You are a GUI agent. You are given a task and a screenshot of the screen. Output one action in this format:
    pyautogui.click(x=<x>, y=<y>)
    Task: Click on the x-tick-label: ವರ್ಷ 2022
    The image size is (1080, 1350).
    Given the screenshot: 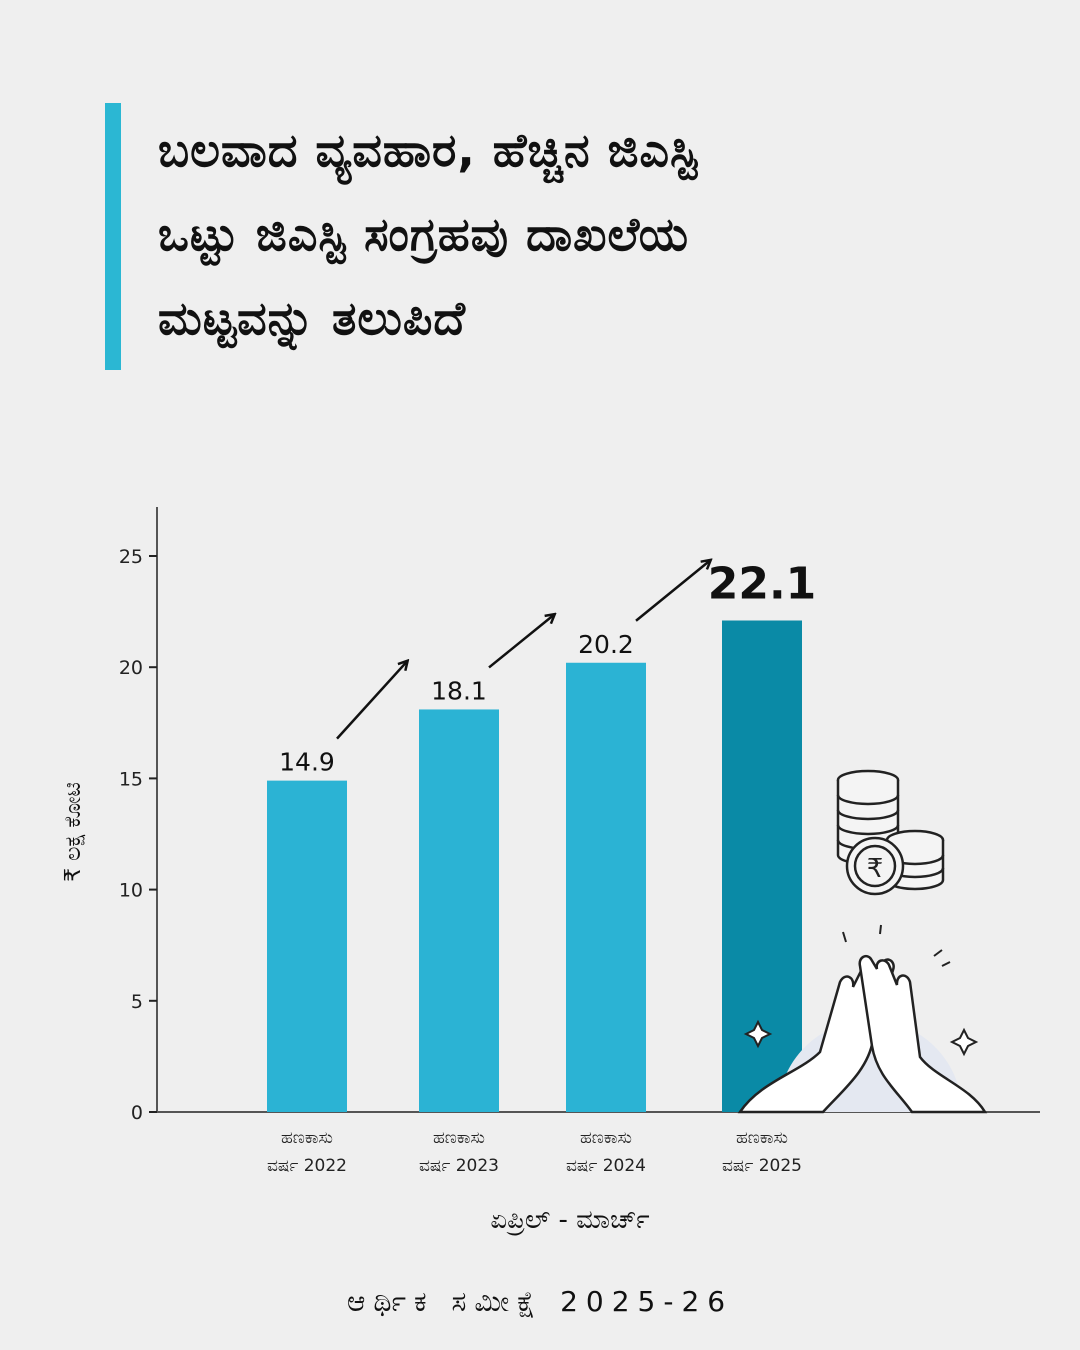 What is the action you would take?
    pyautogui.click(x=307, y=1166)
    